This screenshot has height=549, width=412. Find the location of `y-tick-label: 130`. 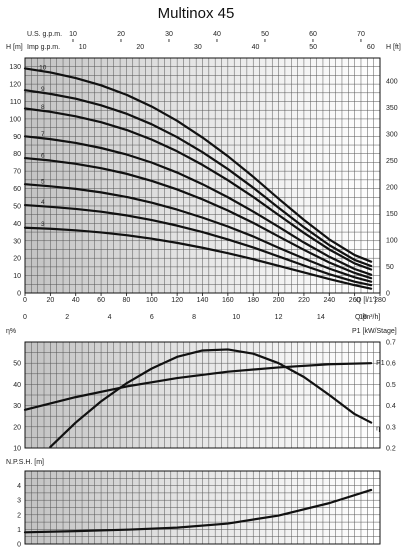

y-tick-label: 130 is located at coordinates (15, 67).